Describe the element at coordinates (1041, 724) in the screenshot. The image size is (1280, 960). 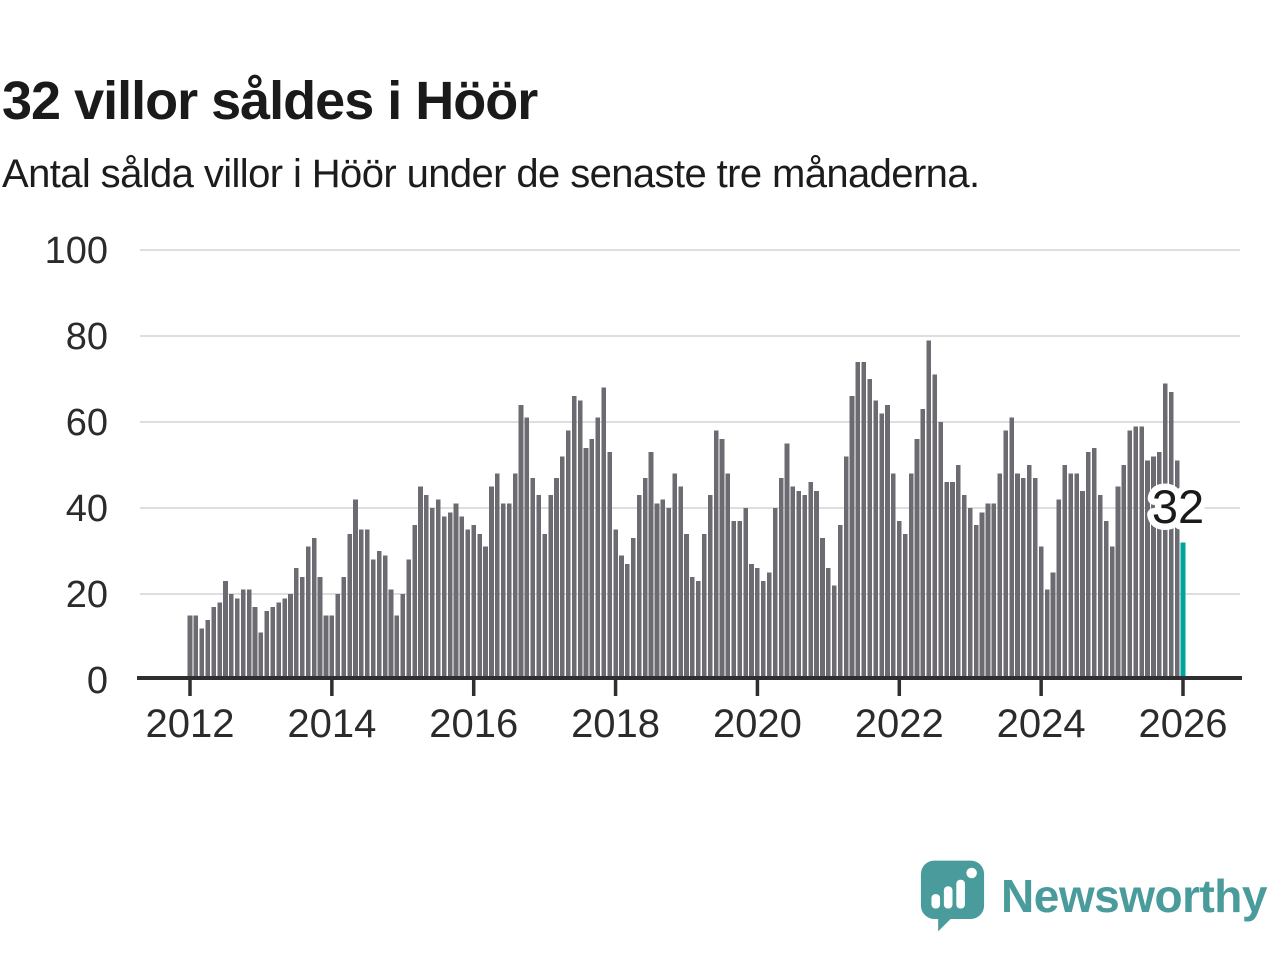
I see `x-axis-label-2024: 2024` at that location.